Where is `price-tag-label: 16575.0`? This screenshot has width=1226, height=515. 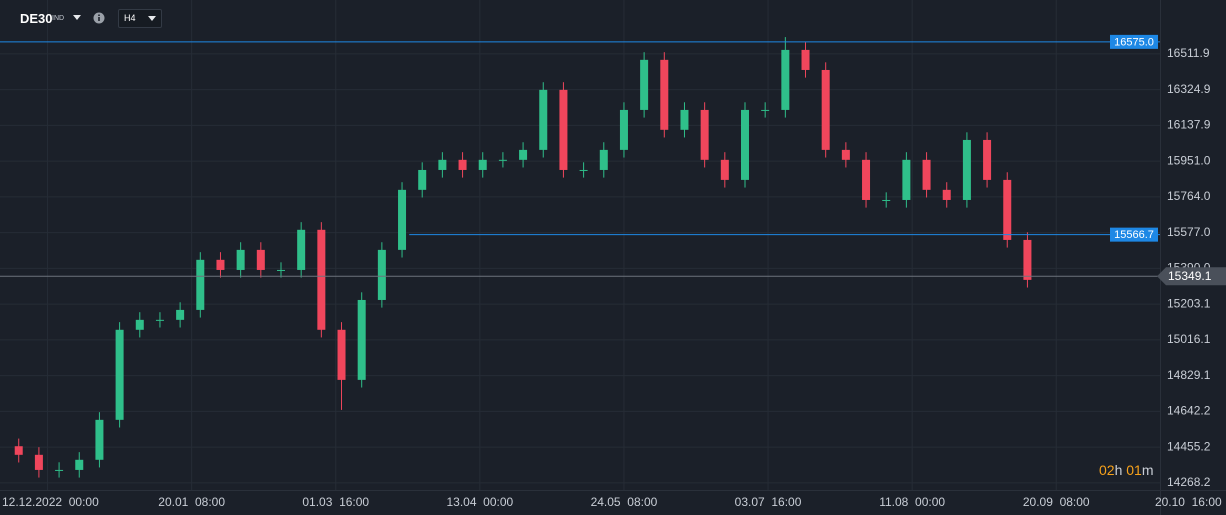
price-tag-label: 16575.0 is located at coordinates (1134, 42).